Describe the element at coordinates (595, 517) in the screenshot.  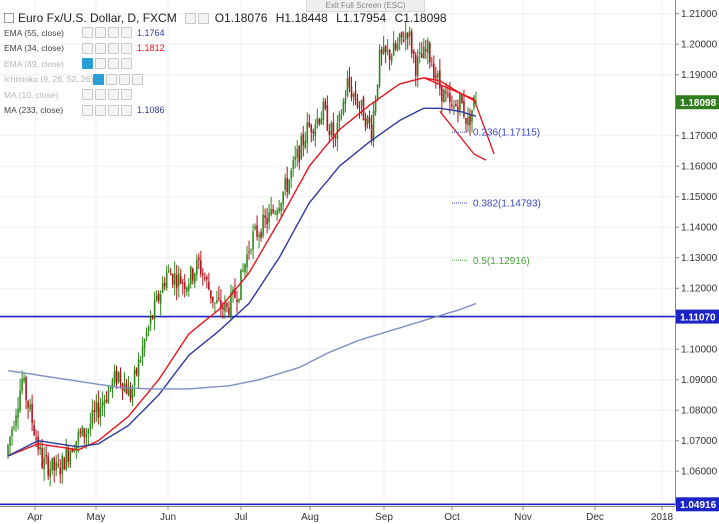
I see `x-tick-label: Dec` at that location.